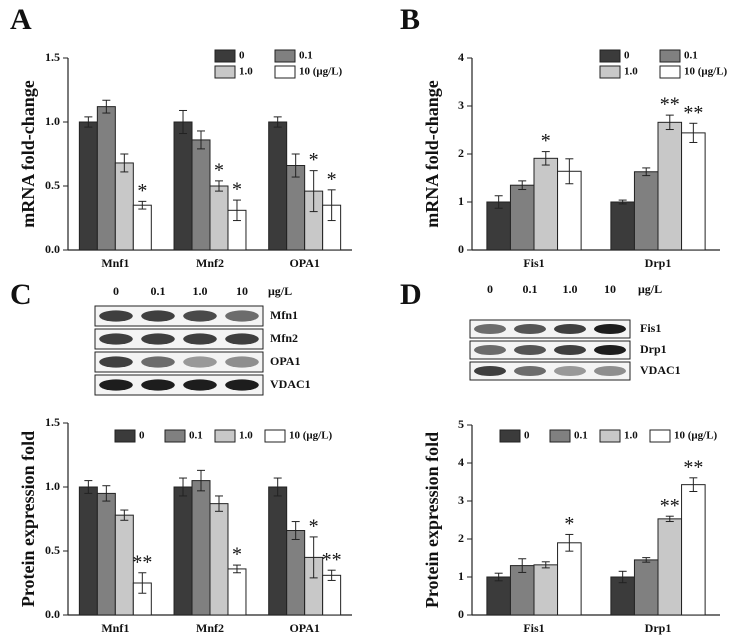 Image resolution: width=730 pixels, height=643 pixels. I want to click on lane-label: 1.0, so click(570, 289).